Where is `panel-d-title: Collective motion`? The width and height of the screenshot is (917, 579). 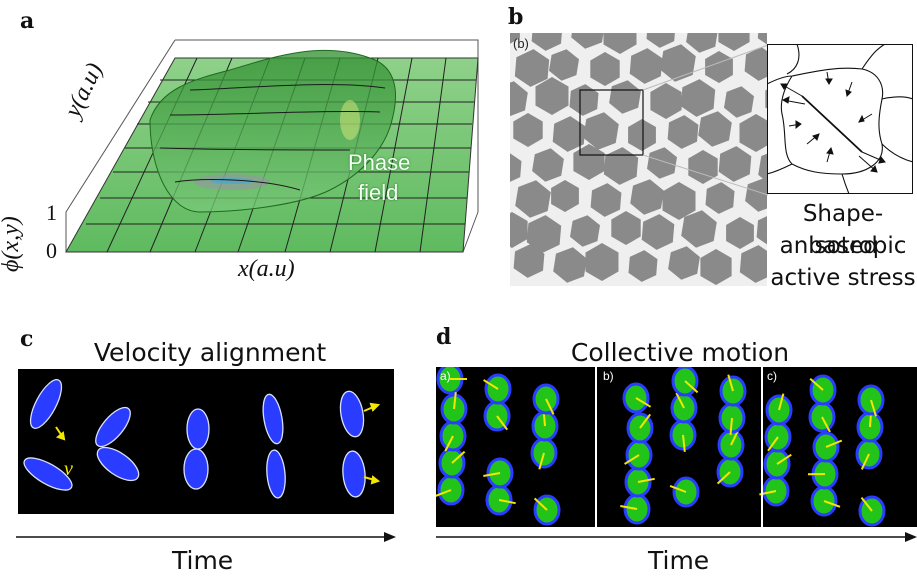
panel-d-title: Collective motion is located at coordinates (680, 352).